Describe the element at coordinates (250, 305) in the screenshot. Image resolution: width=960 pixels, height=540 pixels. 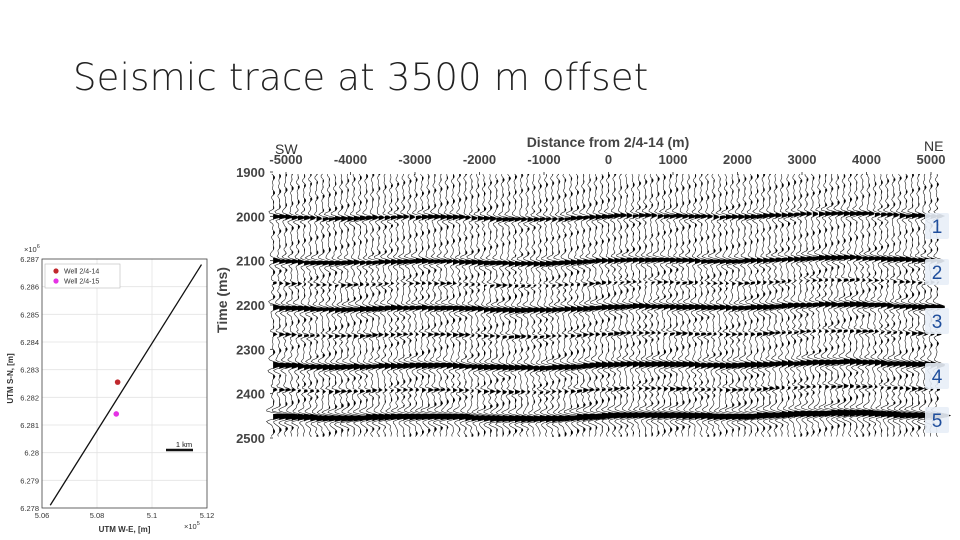
I see `seismic-y-tick-label: 2200` at that location.